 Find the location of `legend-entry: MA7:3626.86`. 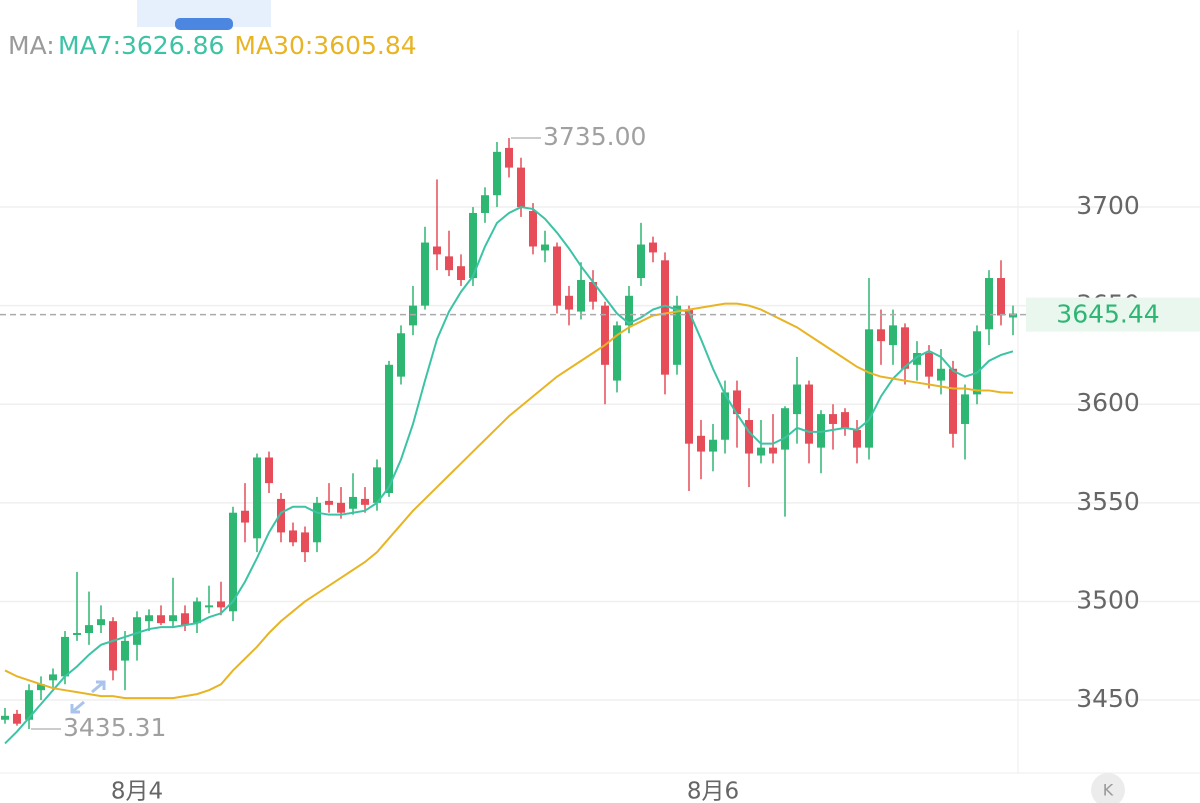

legend-entry: MA7:3626.86 is located at coordinates (141, 45).